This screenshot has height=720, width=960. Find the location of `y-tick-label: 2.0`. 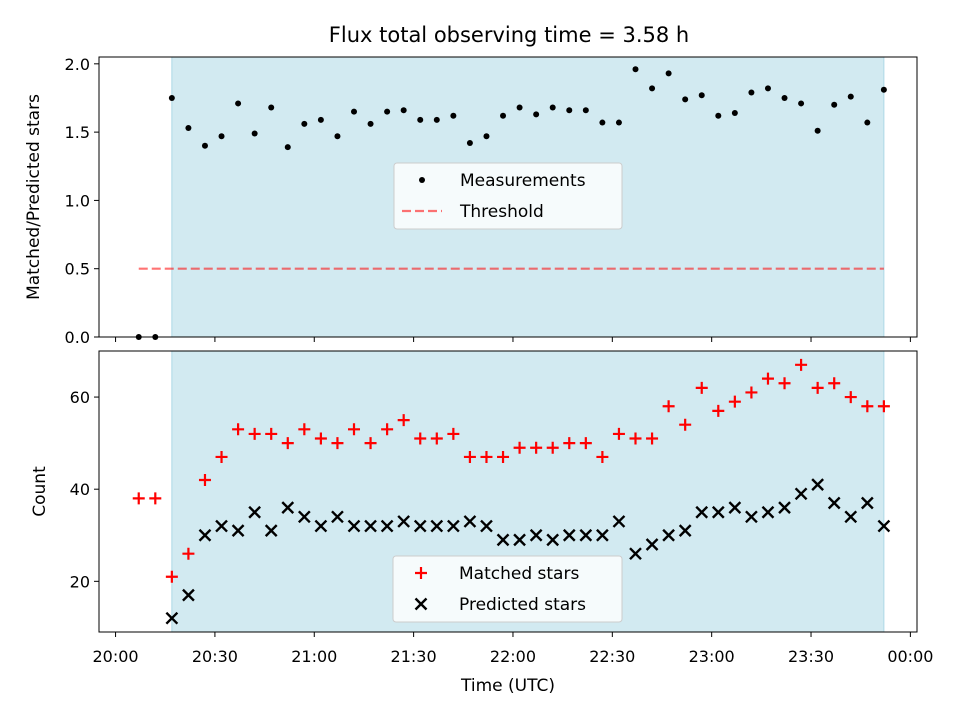

y-tick-label: 2.0 is located at coordinates (77, 64).